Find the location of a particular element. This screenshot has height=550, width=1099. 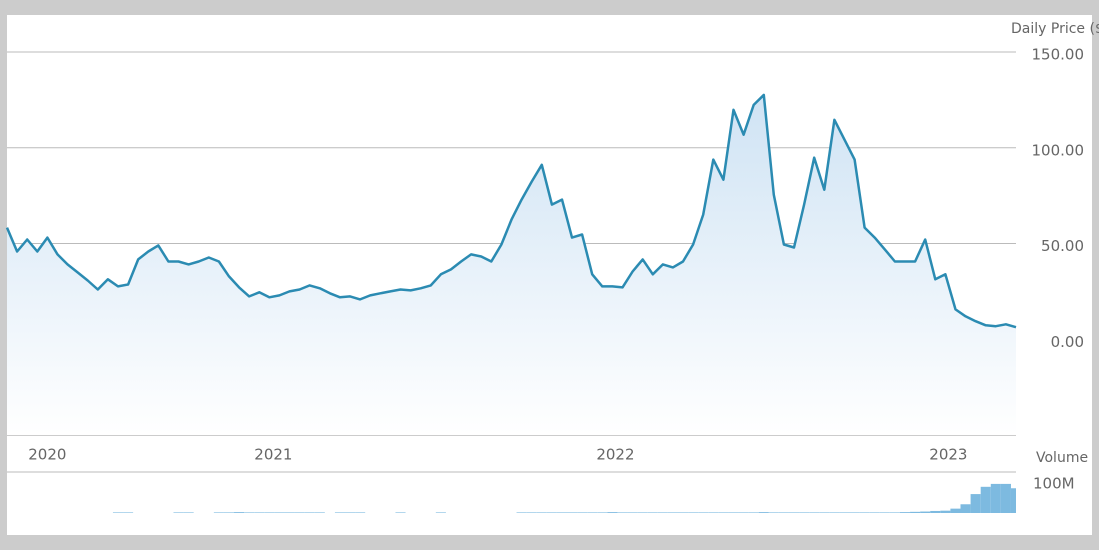

y-tick-label: 100.00 is located at coordinates (1058, 150).